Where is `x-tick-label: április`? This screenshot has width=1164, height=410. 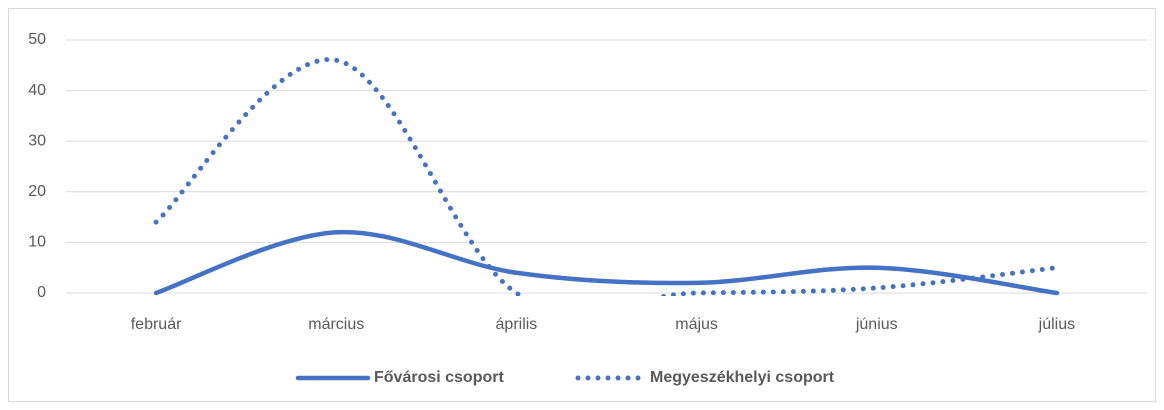 x-tick-label: április is located at coordinates (517, 324).